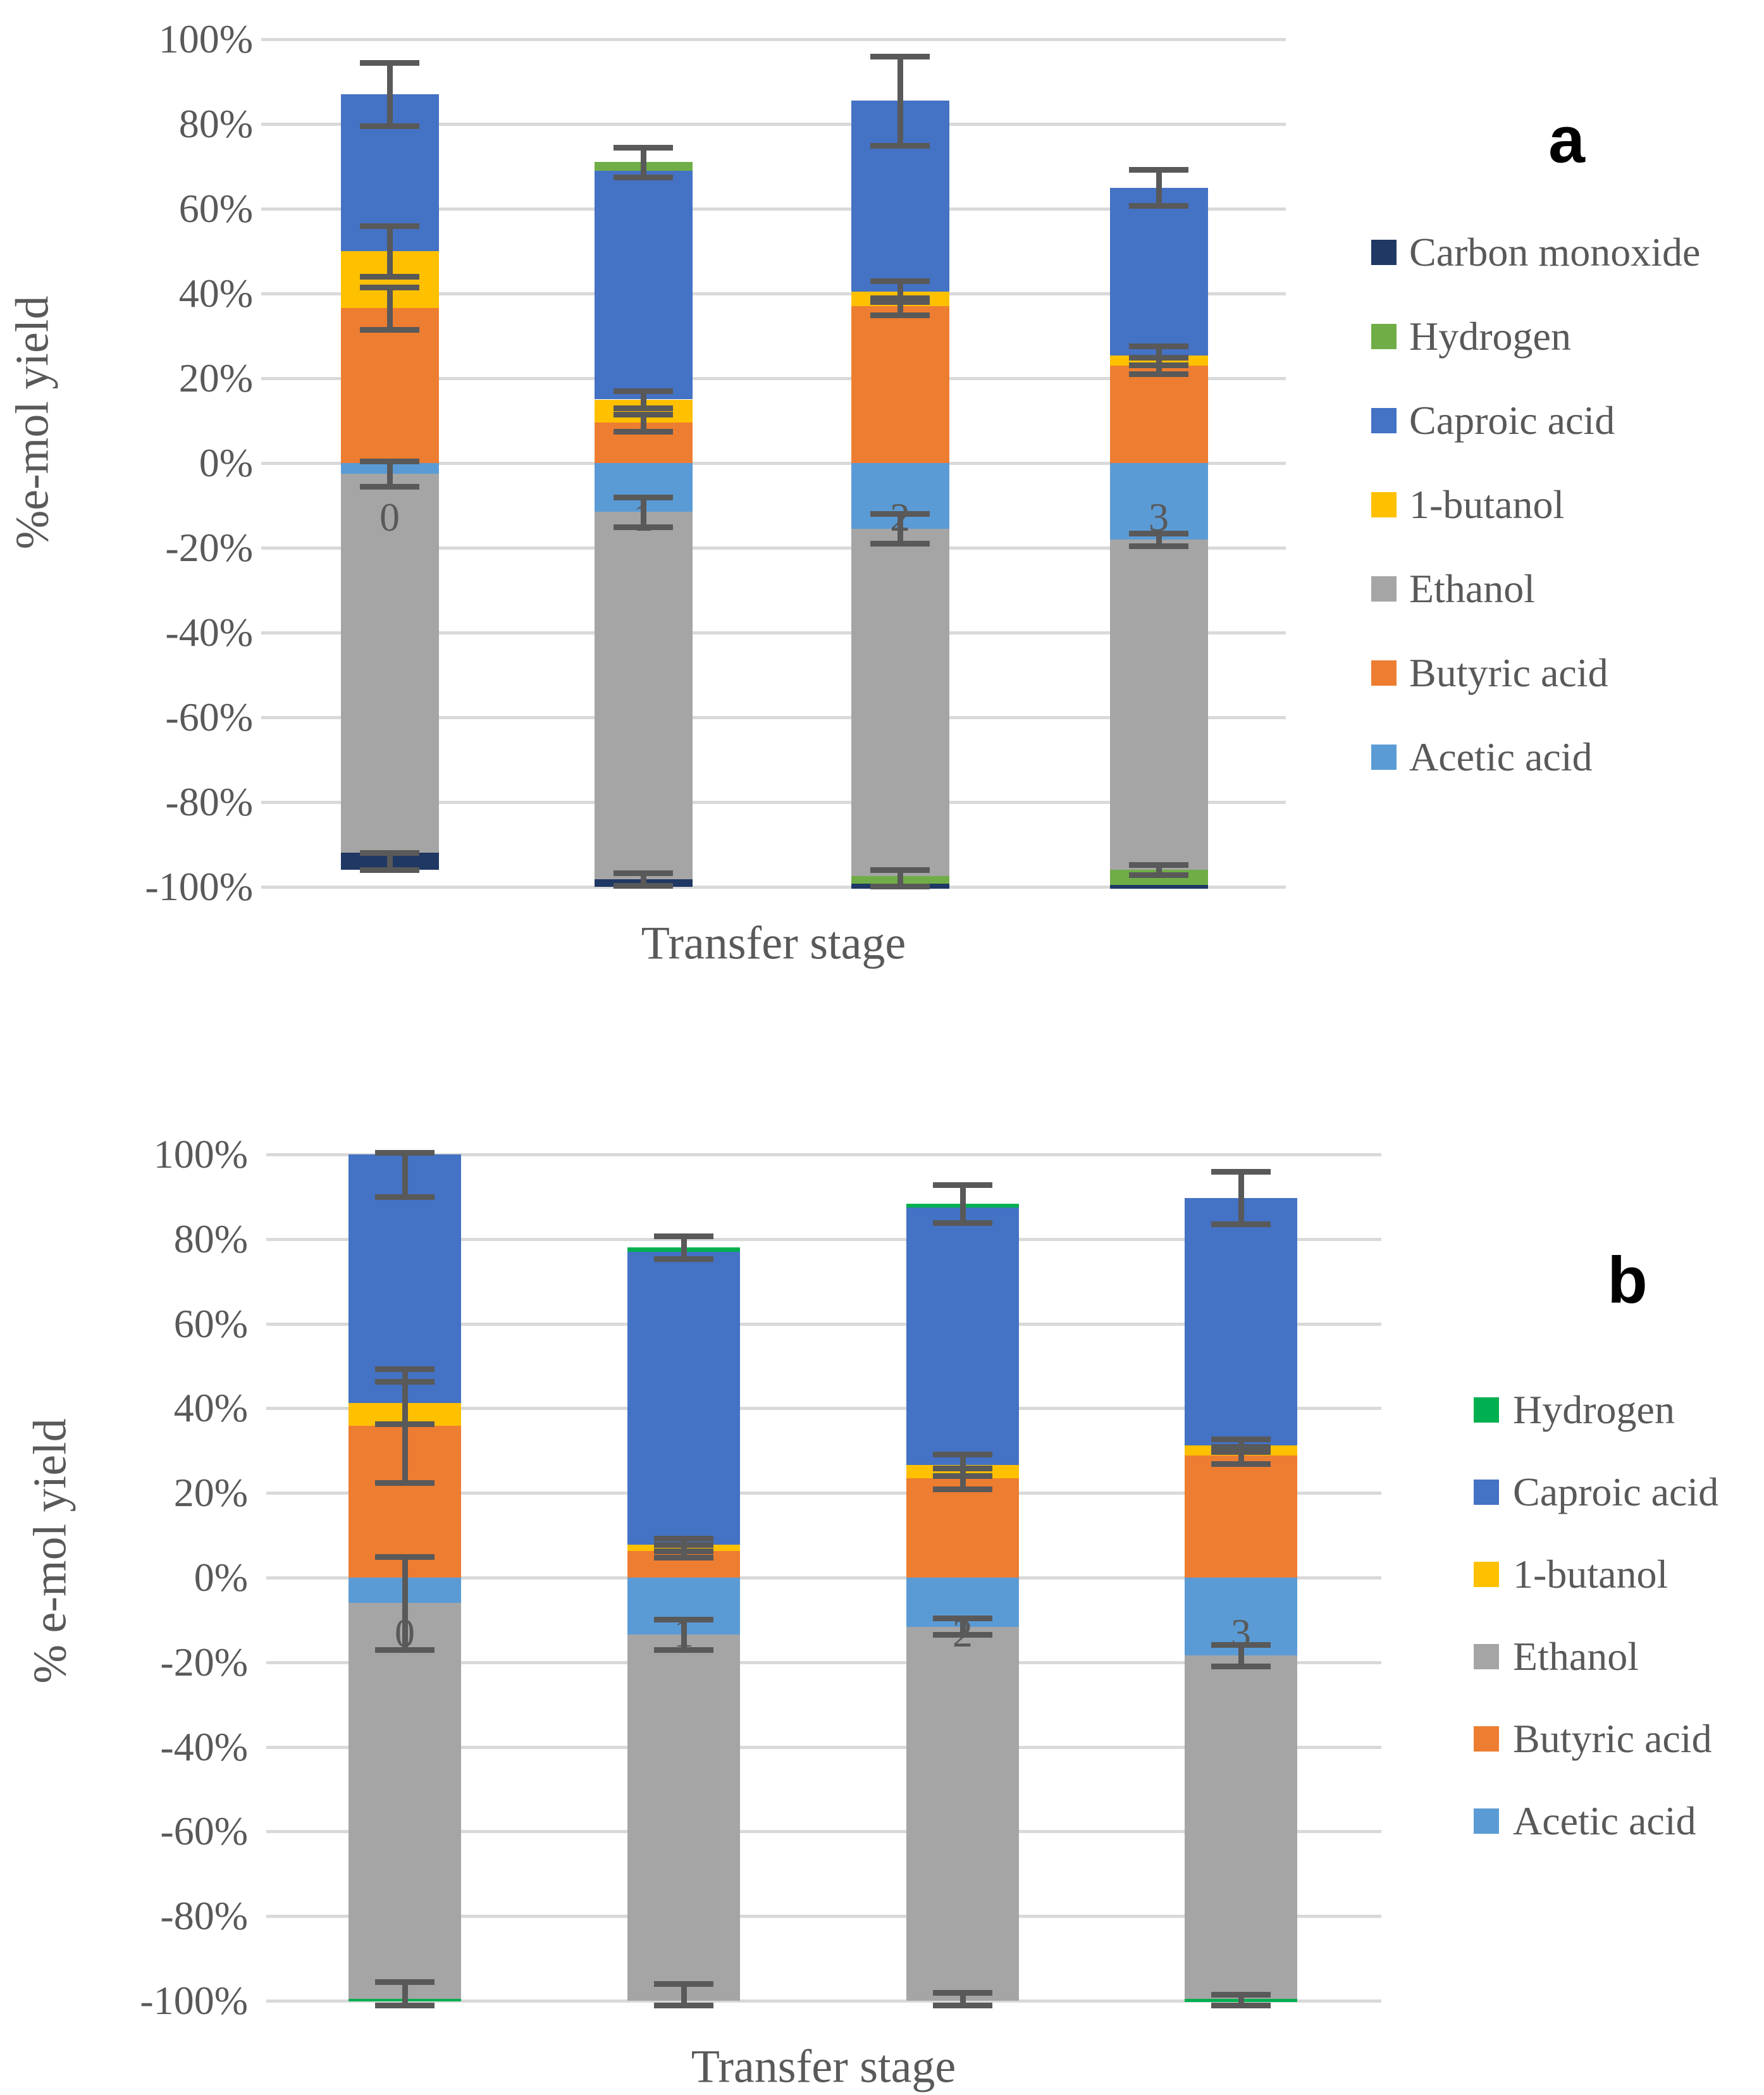 This screenshot has height=2095, width=1764. I want to click on y-tick-label: -80%, so click(209, 801).